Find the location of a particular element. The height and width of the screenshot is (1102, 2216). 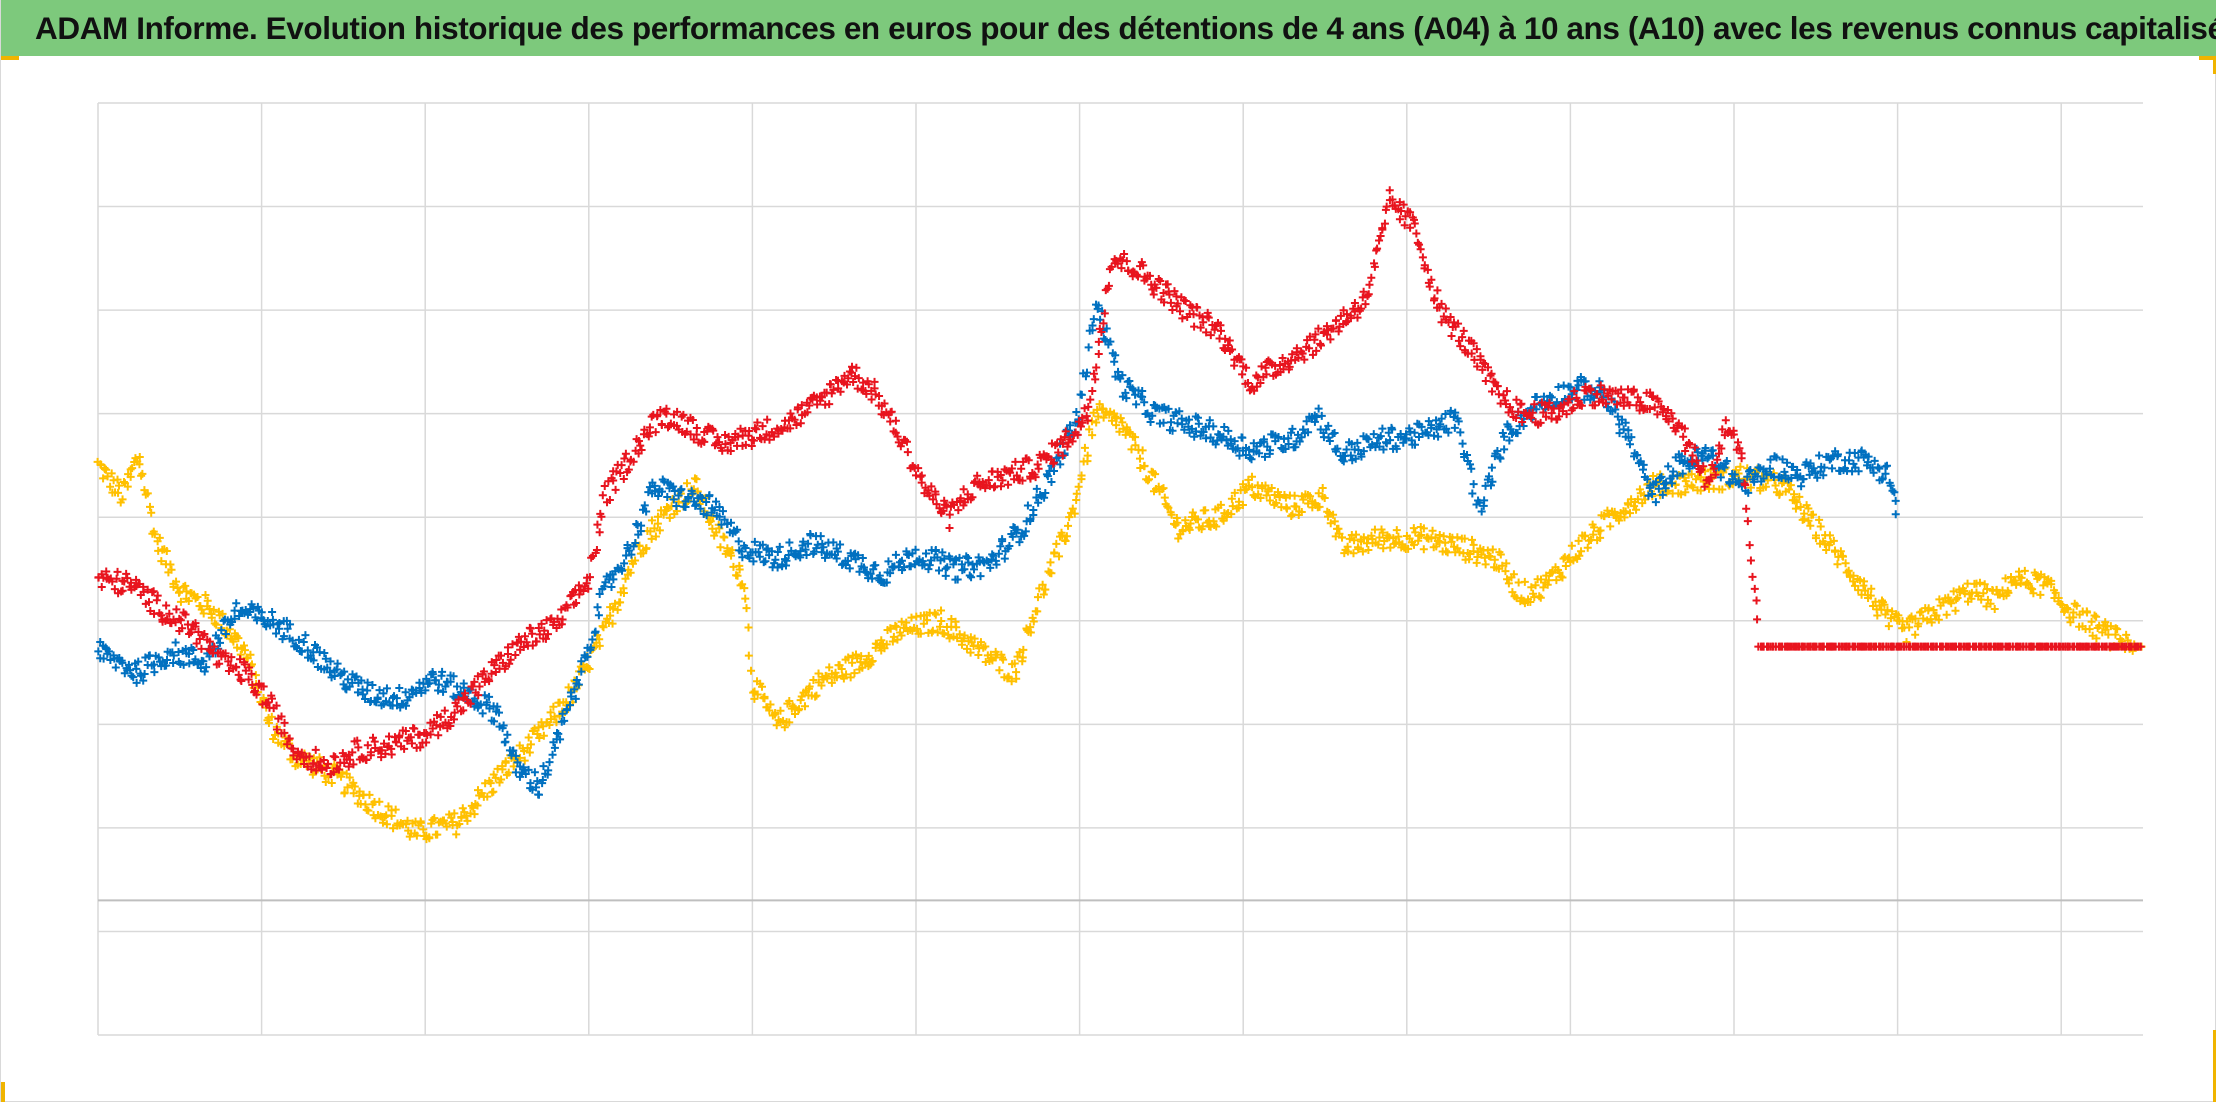

resize-handle-top-right-vertical is located at coordinates (2214, 65).